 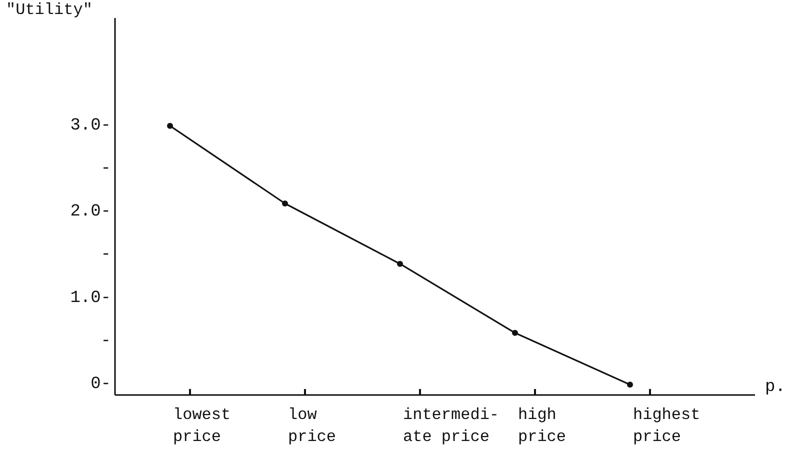 I want to click on y-axis-title: "Utility", so click(x=49, y=10).